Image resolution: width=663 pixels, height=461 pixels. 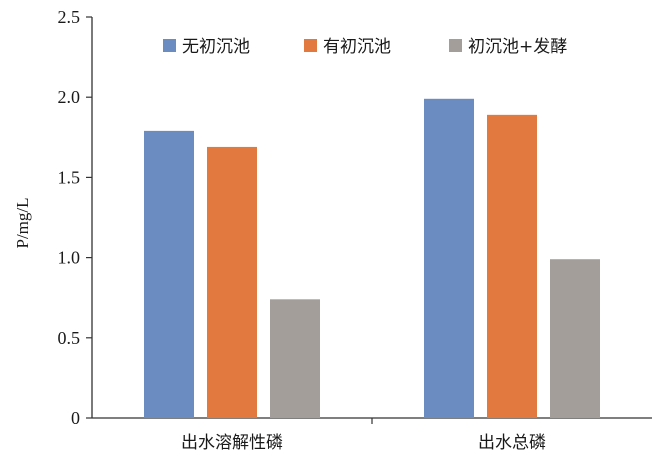 I want to click on y-tick-label: 1.5, so click(x=69, y=177).